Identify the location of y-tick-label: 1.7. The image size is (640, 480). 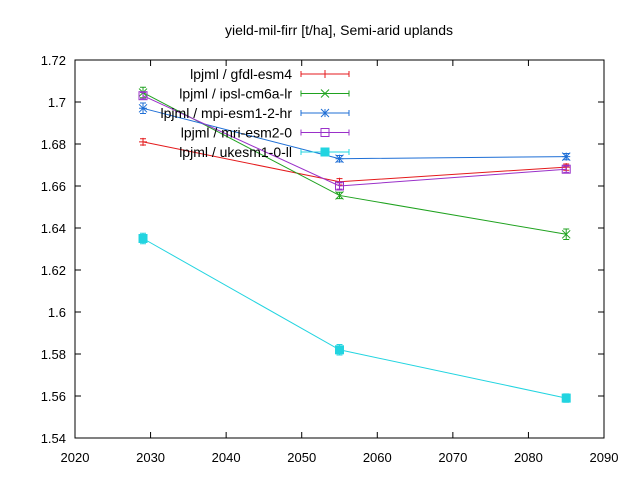
(57, 102).